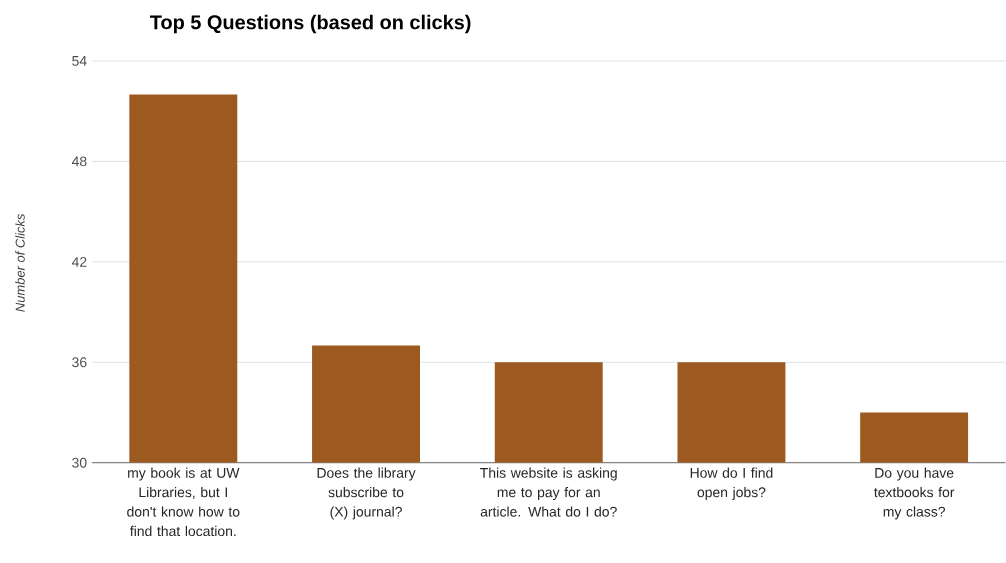  Describe the element at coordinates (20, 263) in the screenshot. I see `y-axis-title: Number of Clicks` at that location.